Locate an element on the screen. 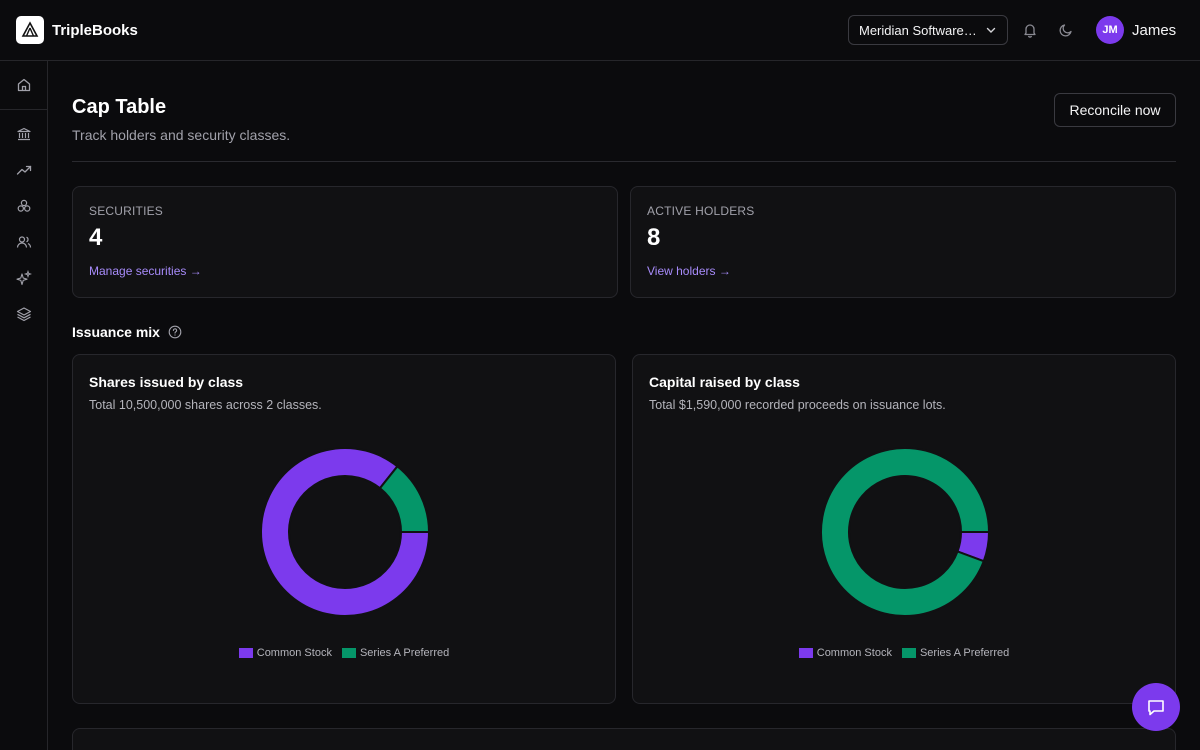  user-menu: JM James is located at coordinates (1136, 30).